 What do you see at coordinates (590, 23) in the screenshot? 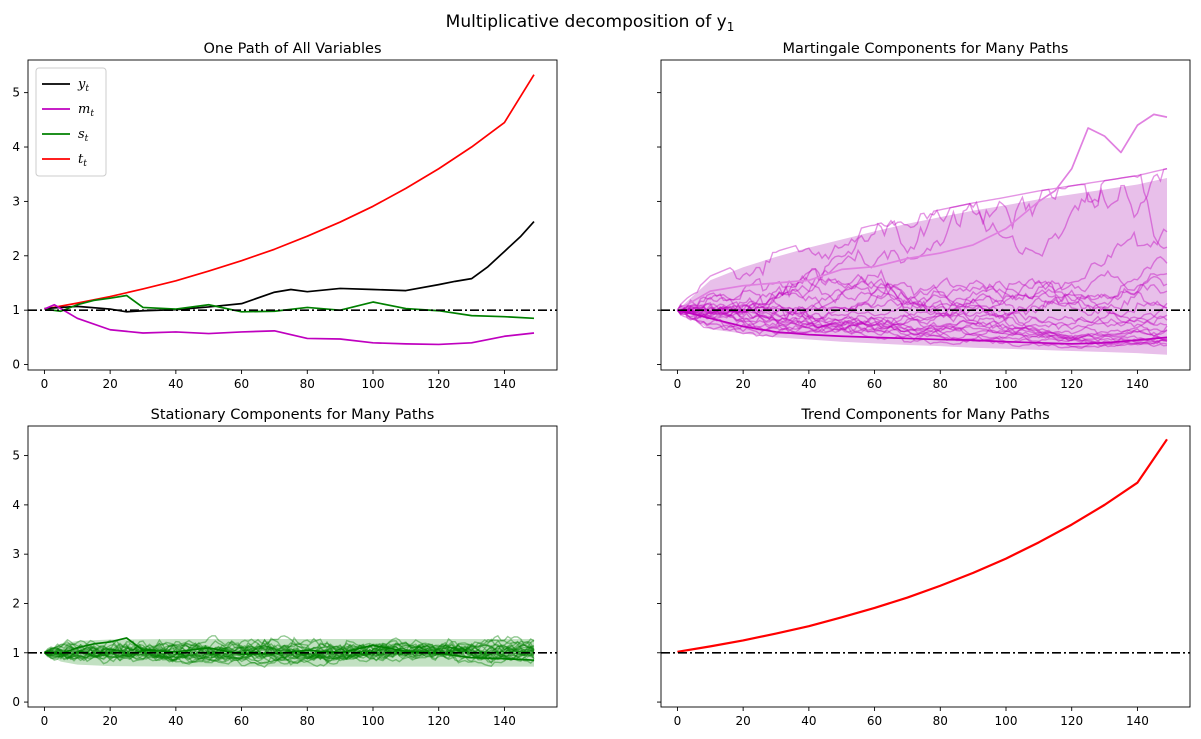
I see `figure-suptitle: Multiplicative decomposition of y1` at bounding box center [590, 23].